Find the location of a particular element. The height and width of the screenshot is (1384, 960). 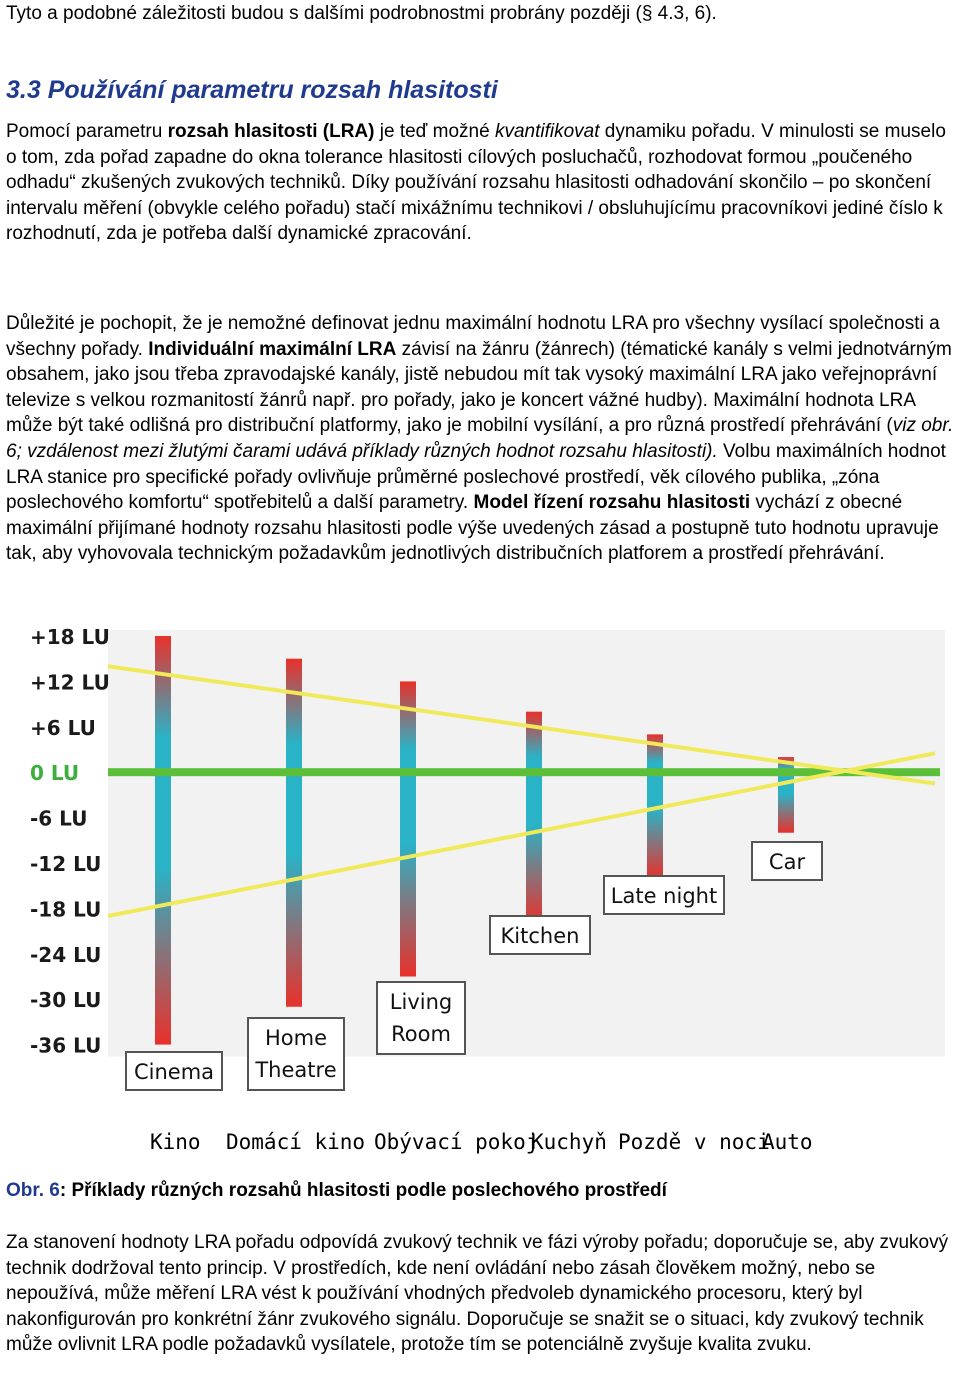

y-axis-label-5: -12 LU is located at coordinates (65, 864).